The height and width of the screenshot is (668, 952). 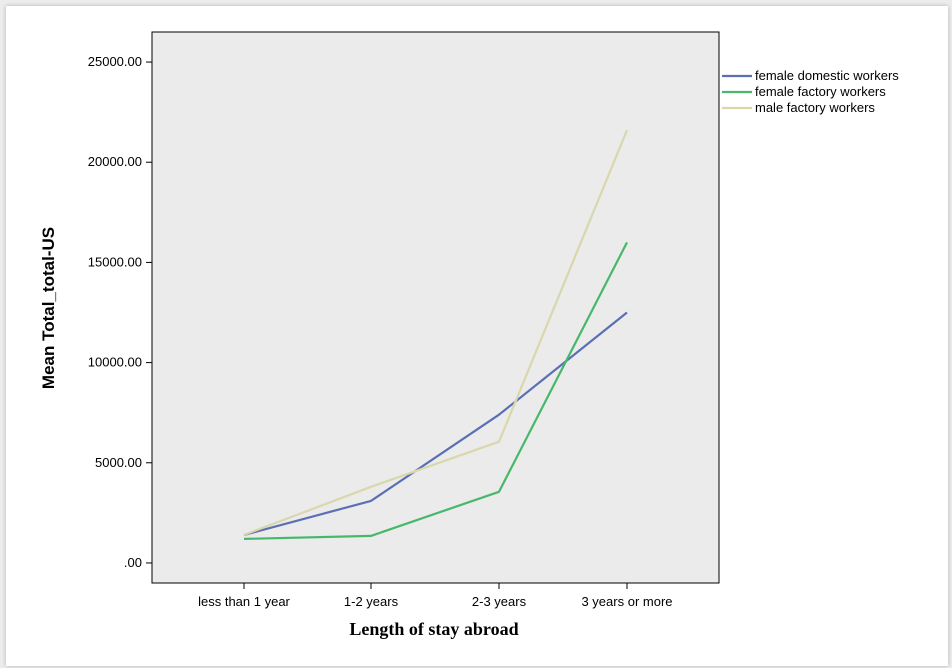 What do you see at coordinates (433, 629) in the screenshot?
I see `x-axis-label: Length of stay abroad` at bounding box center [433, 629].